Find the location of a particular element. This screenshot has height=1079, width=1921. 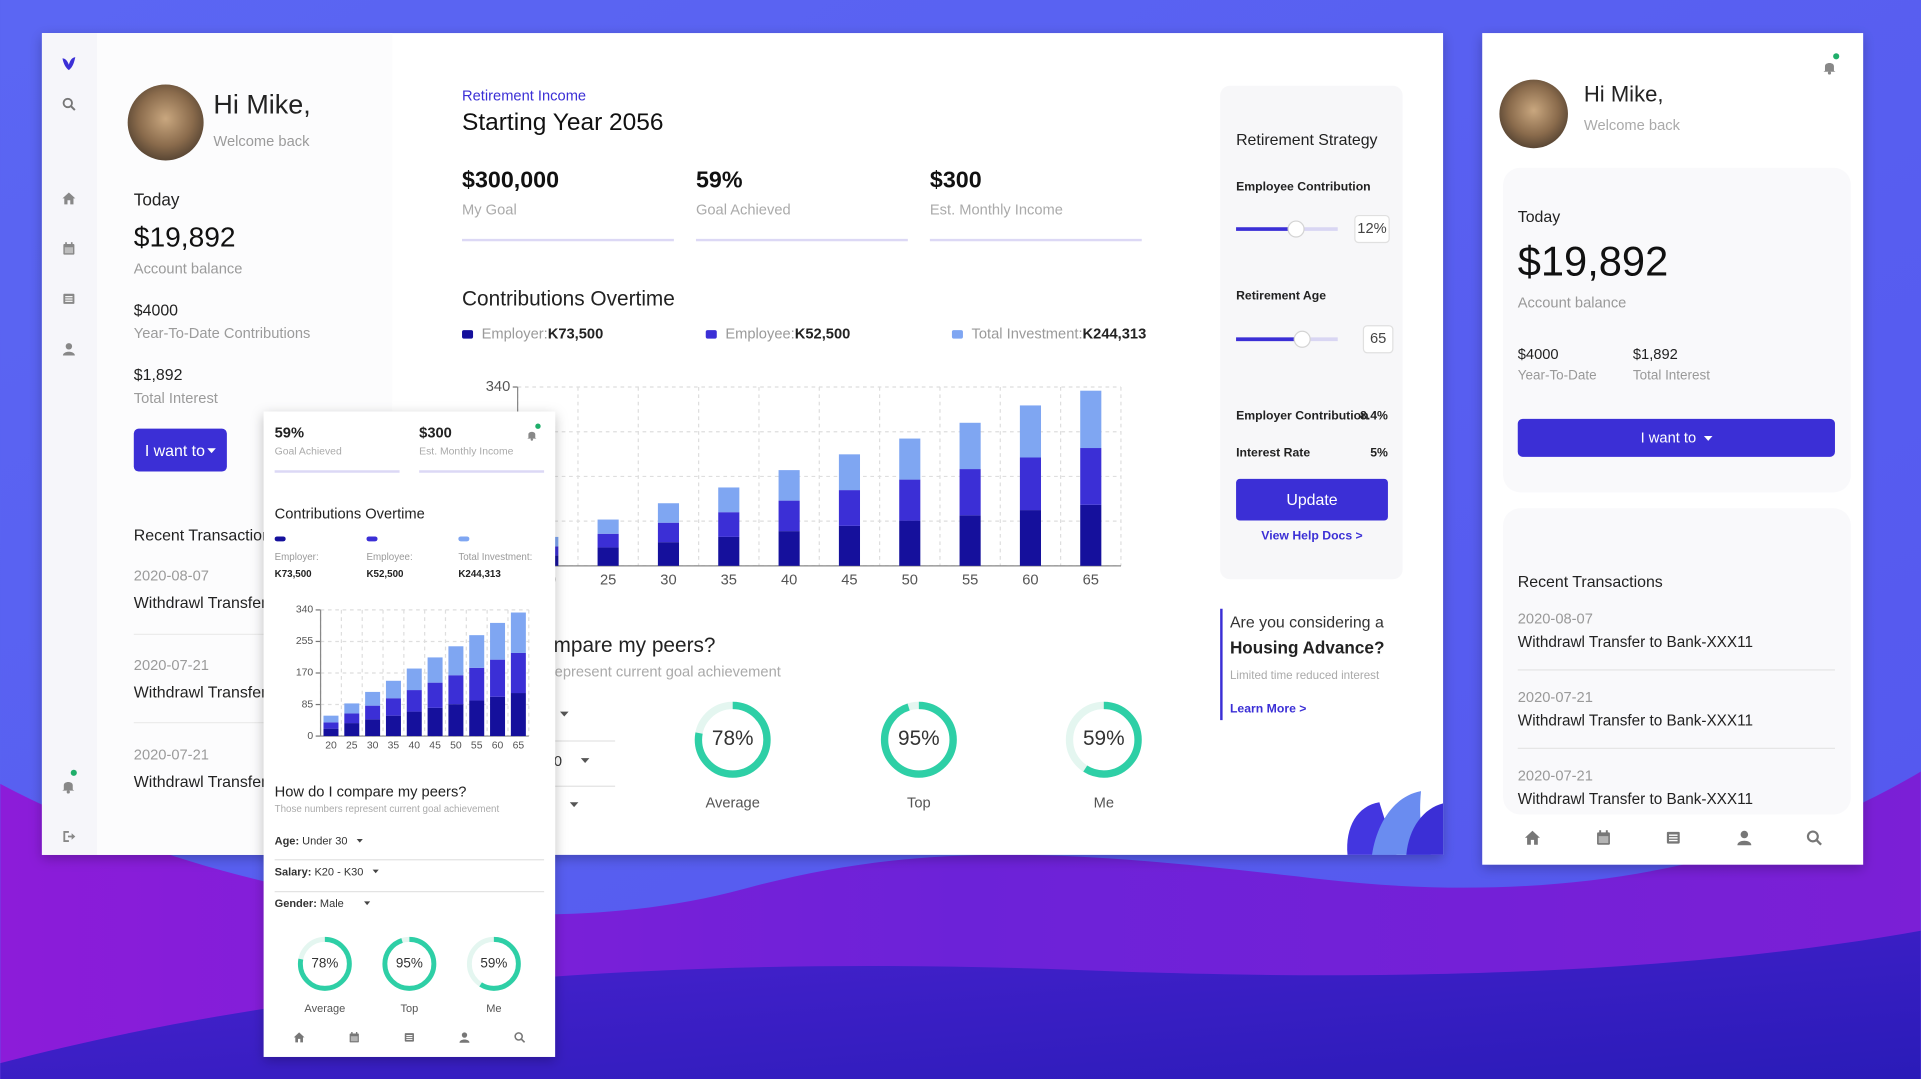

update-button is located at coordinates (1312, 499).